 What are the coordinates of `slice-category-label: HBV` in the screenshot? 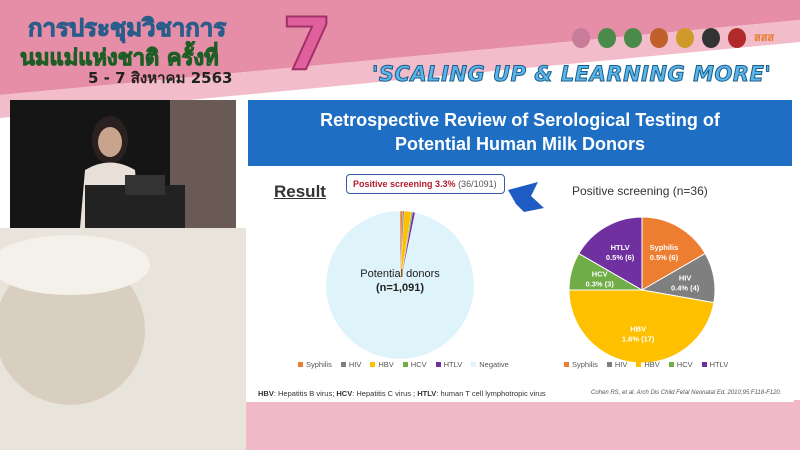 It's located at (638, 329).